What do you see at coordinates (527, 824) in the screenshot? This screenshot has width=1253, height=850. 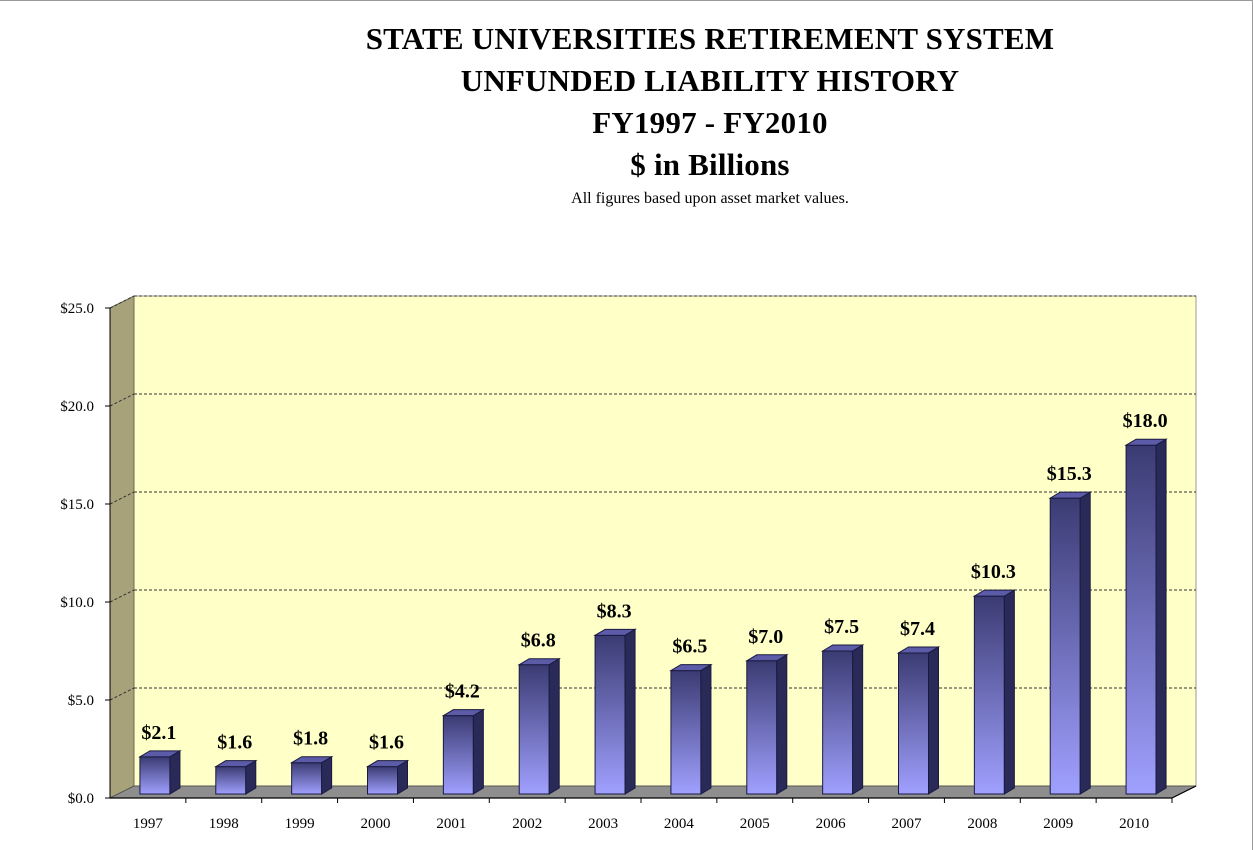 I see `x-tick-label: 2002` at bounding box center [527, 824].